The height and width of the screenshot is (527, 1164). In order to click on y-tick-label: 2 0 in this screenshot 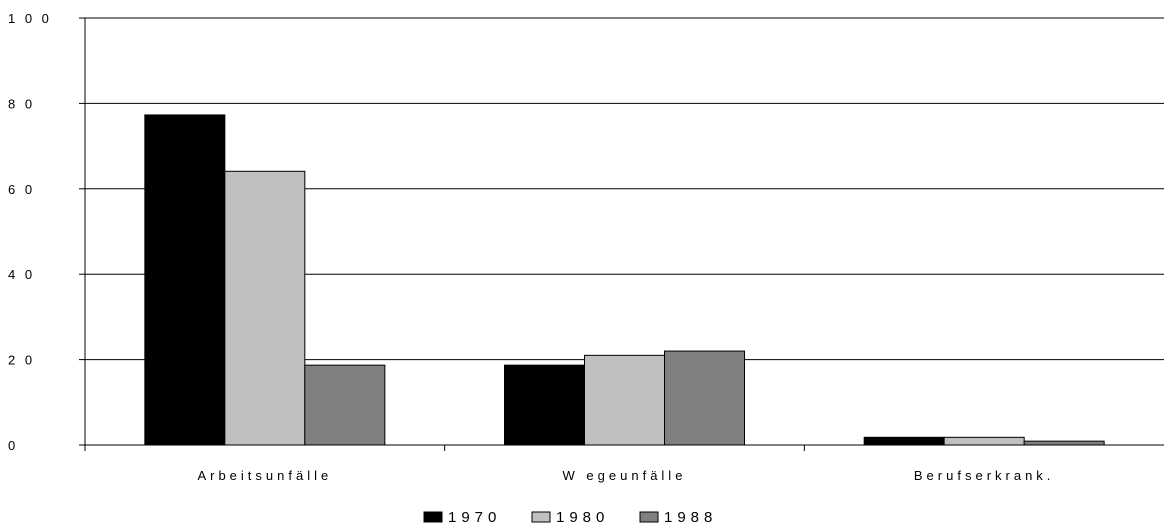, I will do `click(21, 360)`.